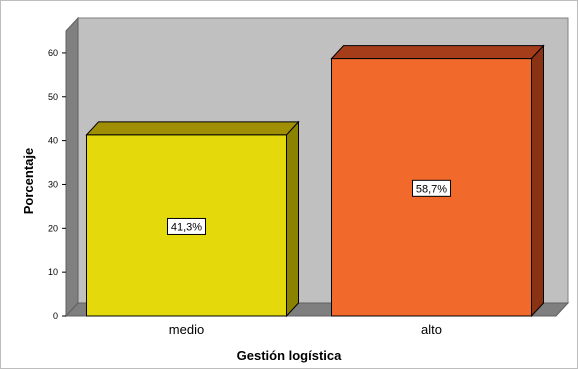 The height and width of the screenshot is (370, 578). I want to click on bar-top-alto, so click(437, 52).